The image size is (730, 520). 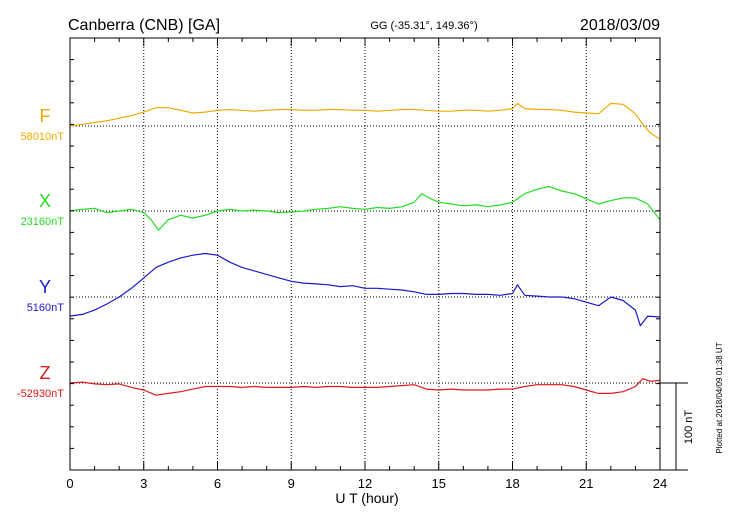 I want to click on series-name-Z: Z, so click(x=45, y=373).